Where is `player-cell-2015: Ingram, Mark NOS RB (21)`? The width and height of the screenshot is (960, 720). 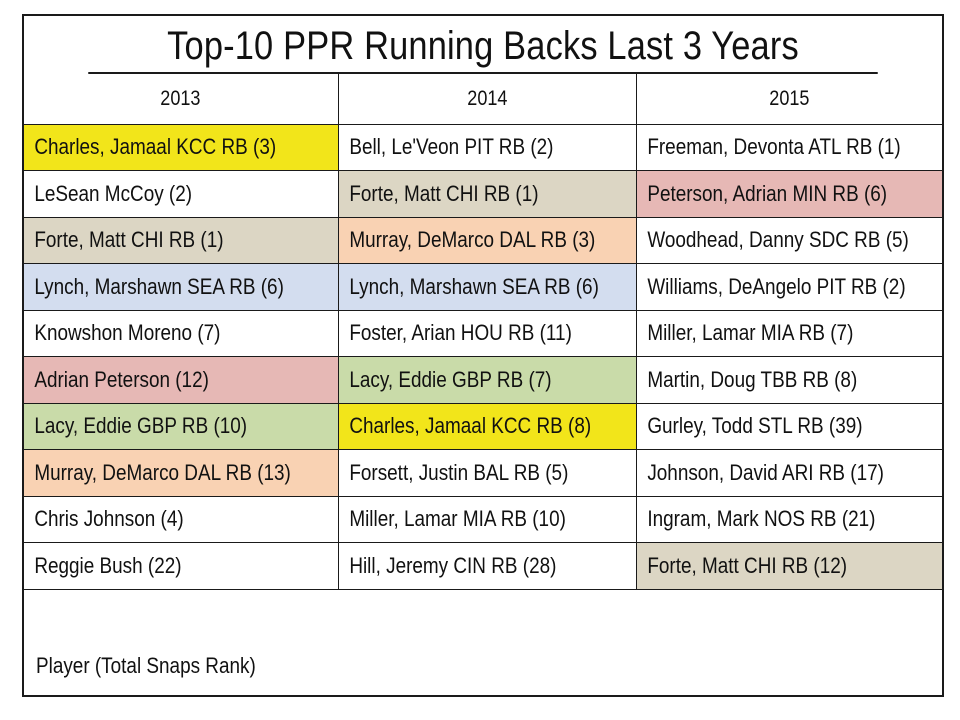
player-cell-2015: Ingram, Mark NOS RB (21) is located at coordinates (788, 519).